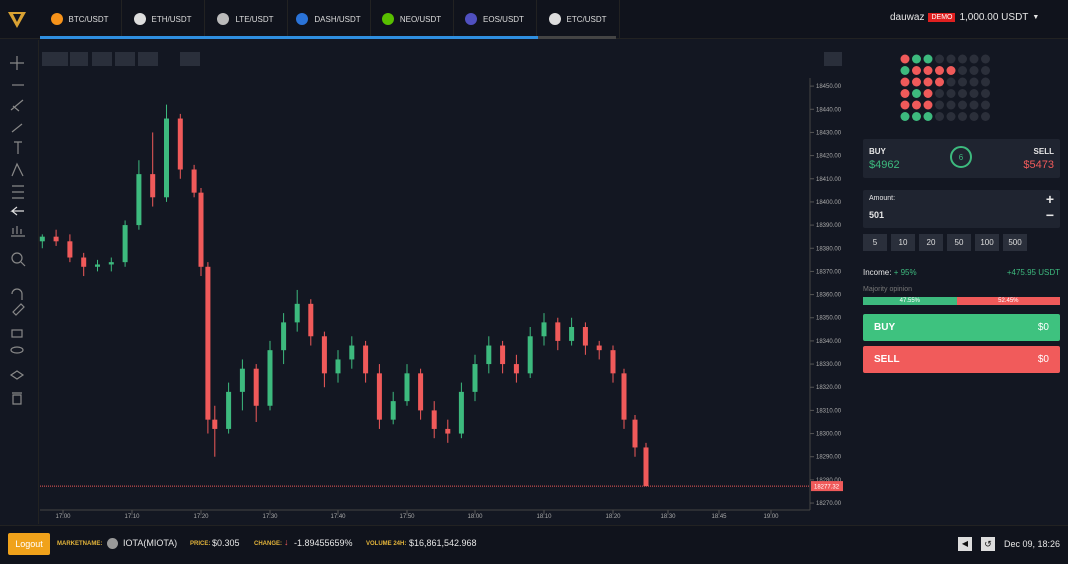 Image resolution: width=1068 pixels, height=564 pixels. Describe the element at coordinates (200, 544) in the screenshot. I see `price-label: PRICE:` at that location.